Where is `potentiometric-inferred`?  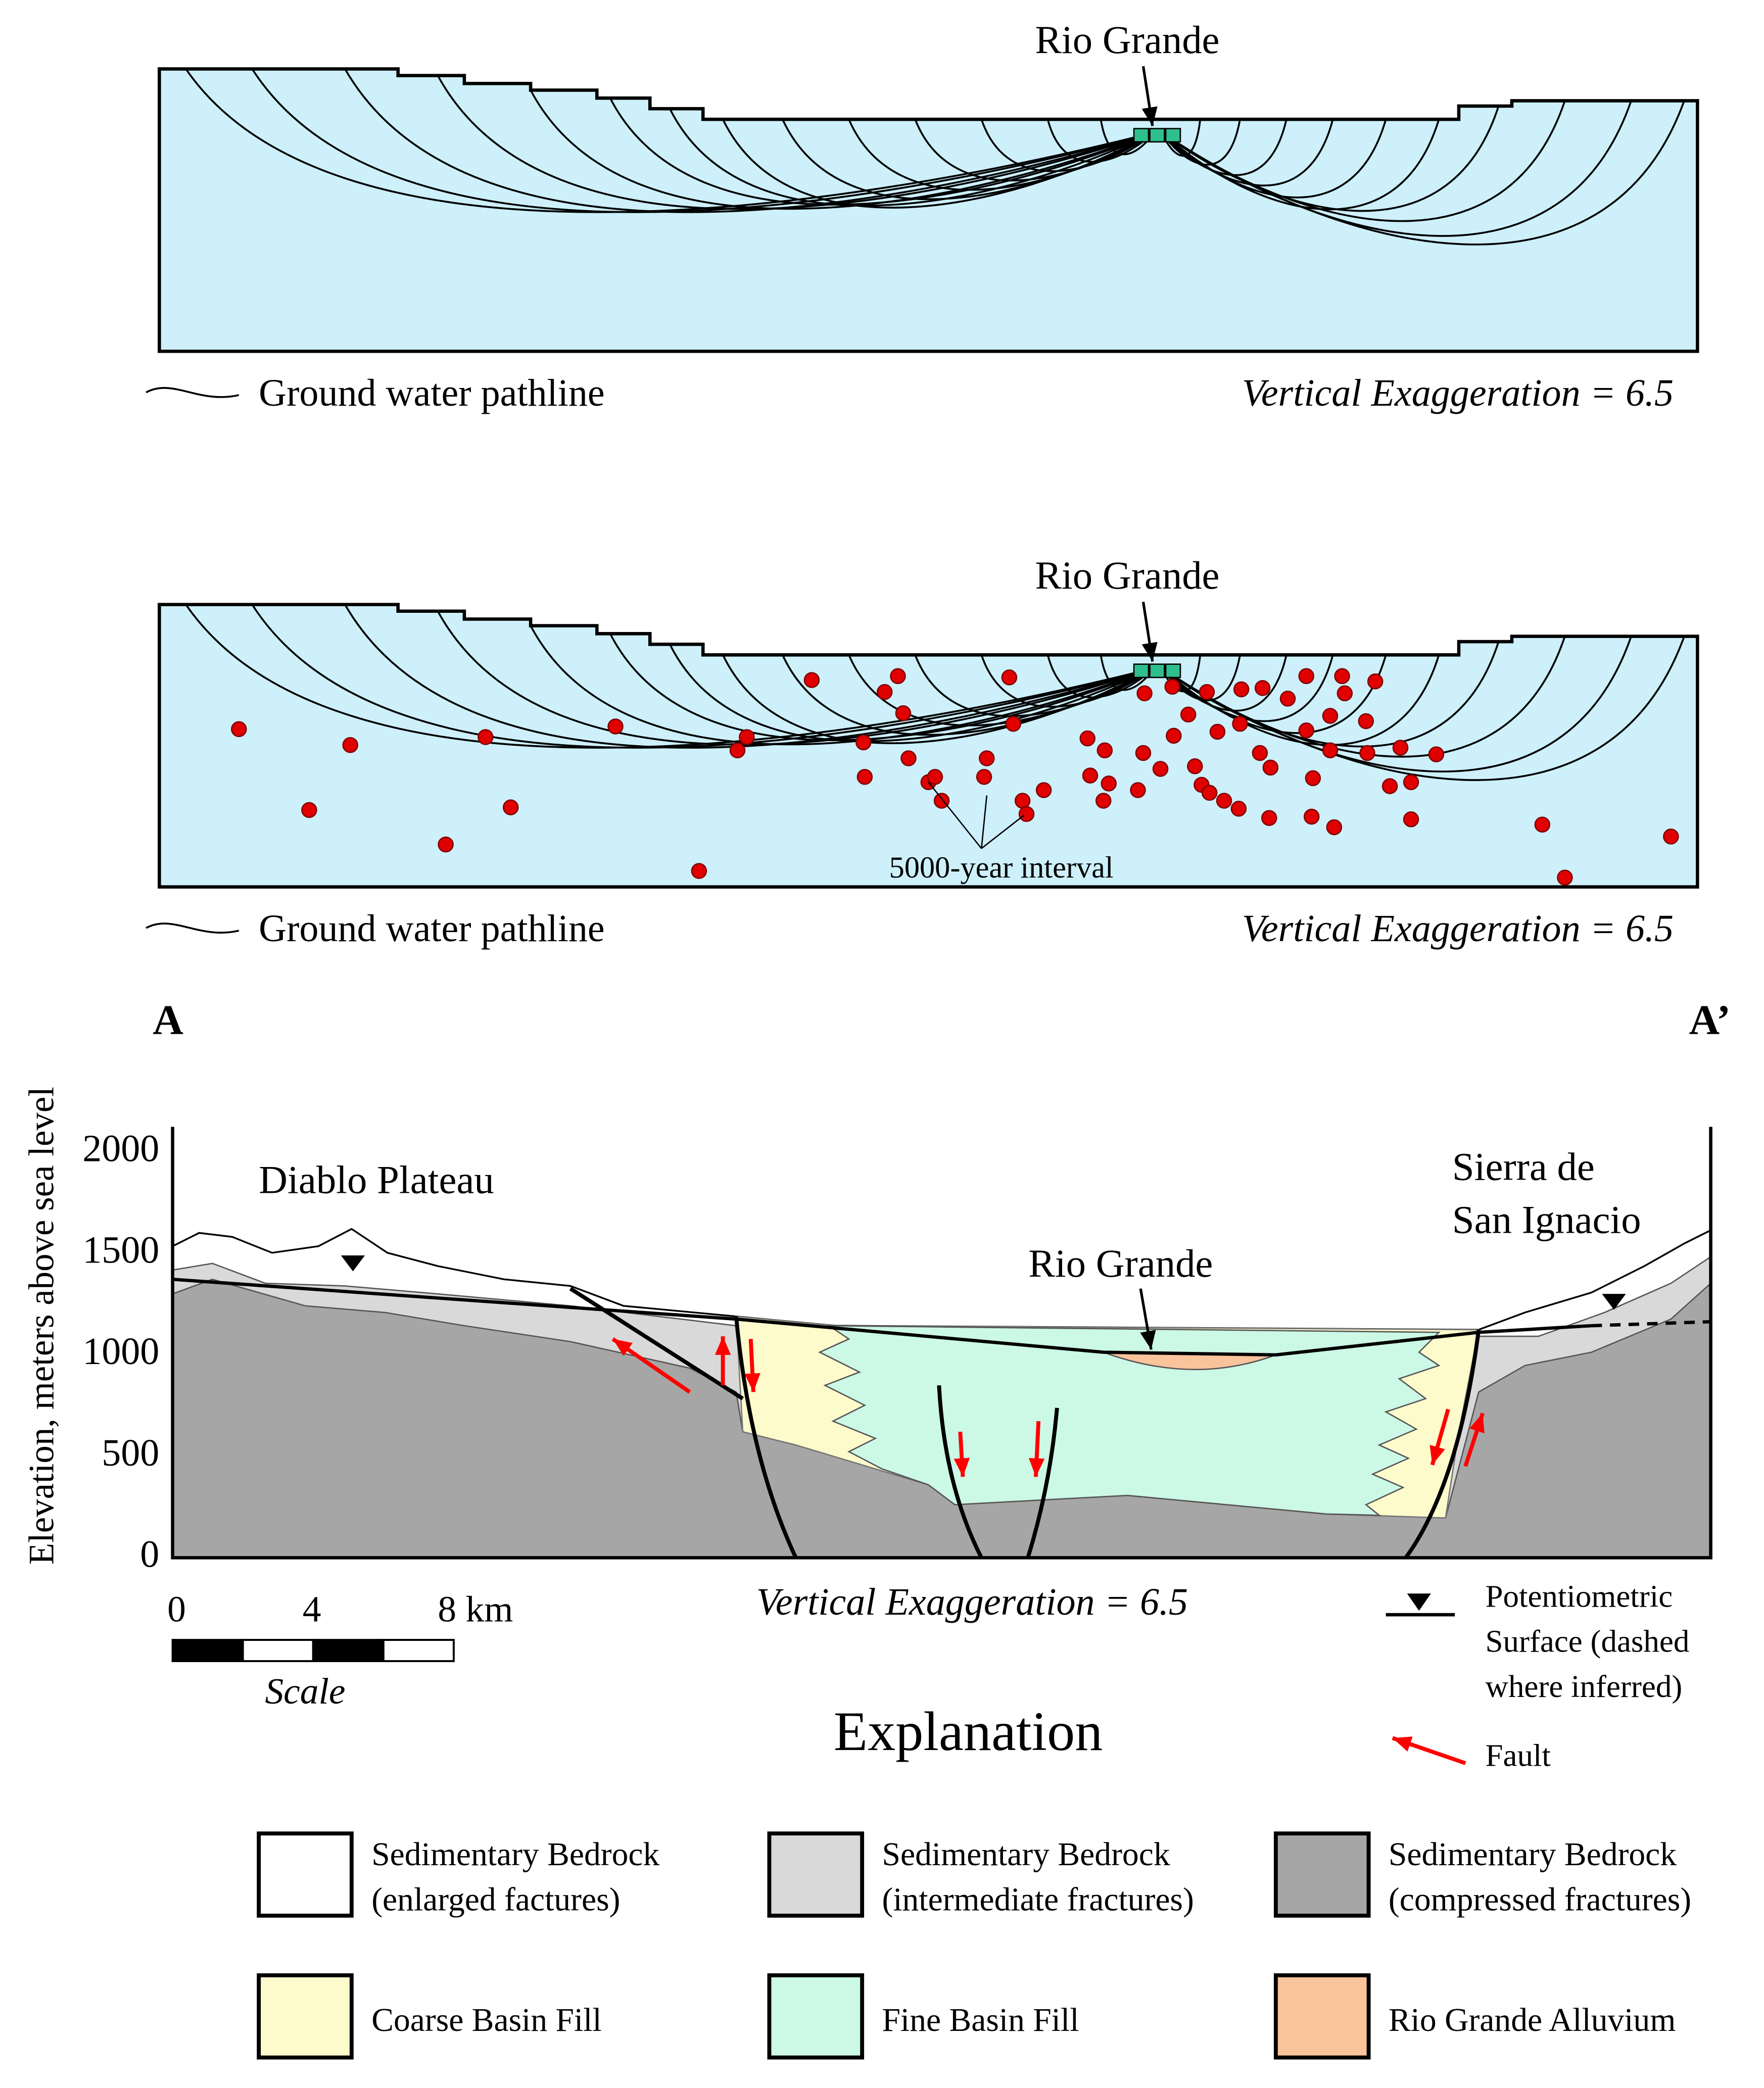 potentiometric-inferred is located at coordinates (1651, 1324).